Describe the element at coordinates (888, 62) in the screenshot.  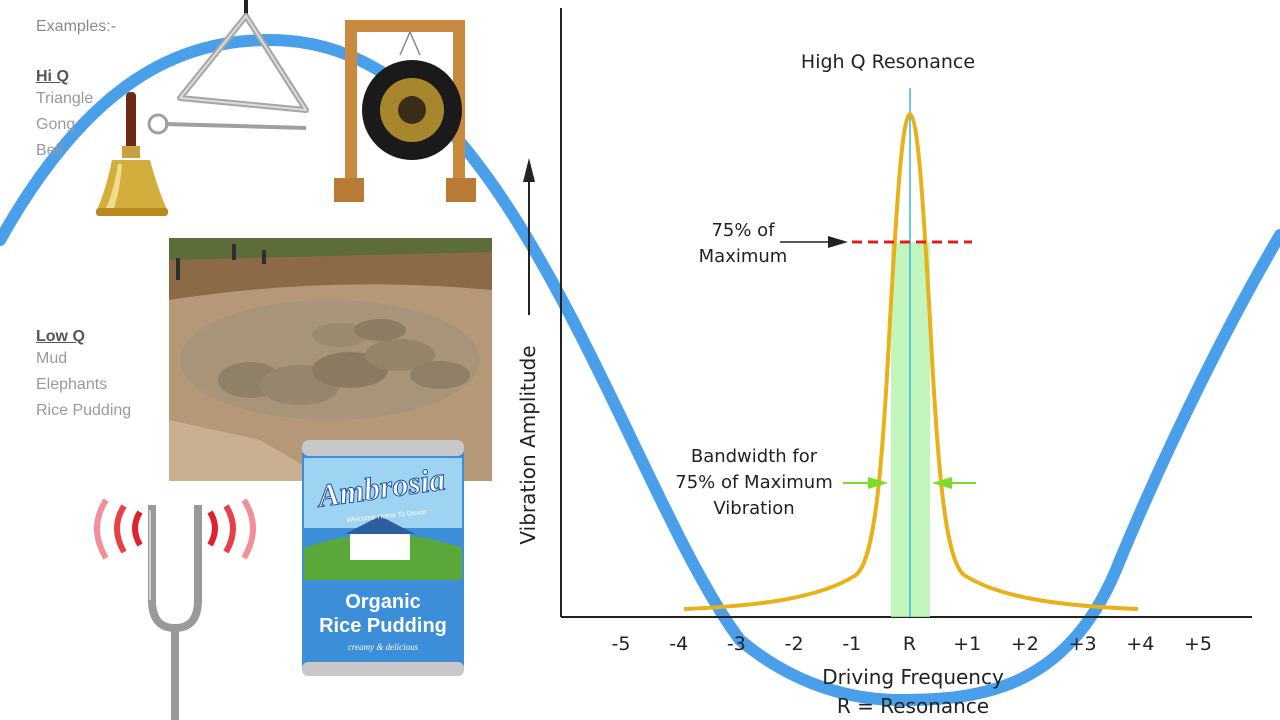
I see `graph-title: High Q Resonance` at that location.